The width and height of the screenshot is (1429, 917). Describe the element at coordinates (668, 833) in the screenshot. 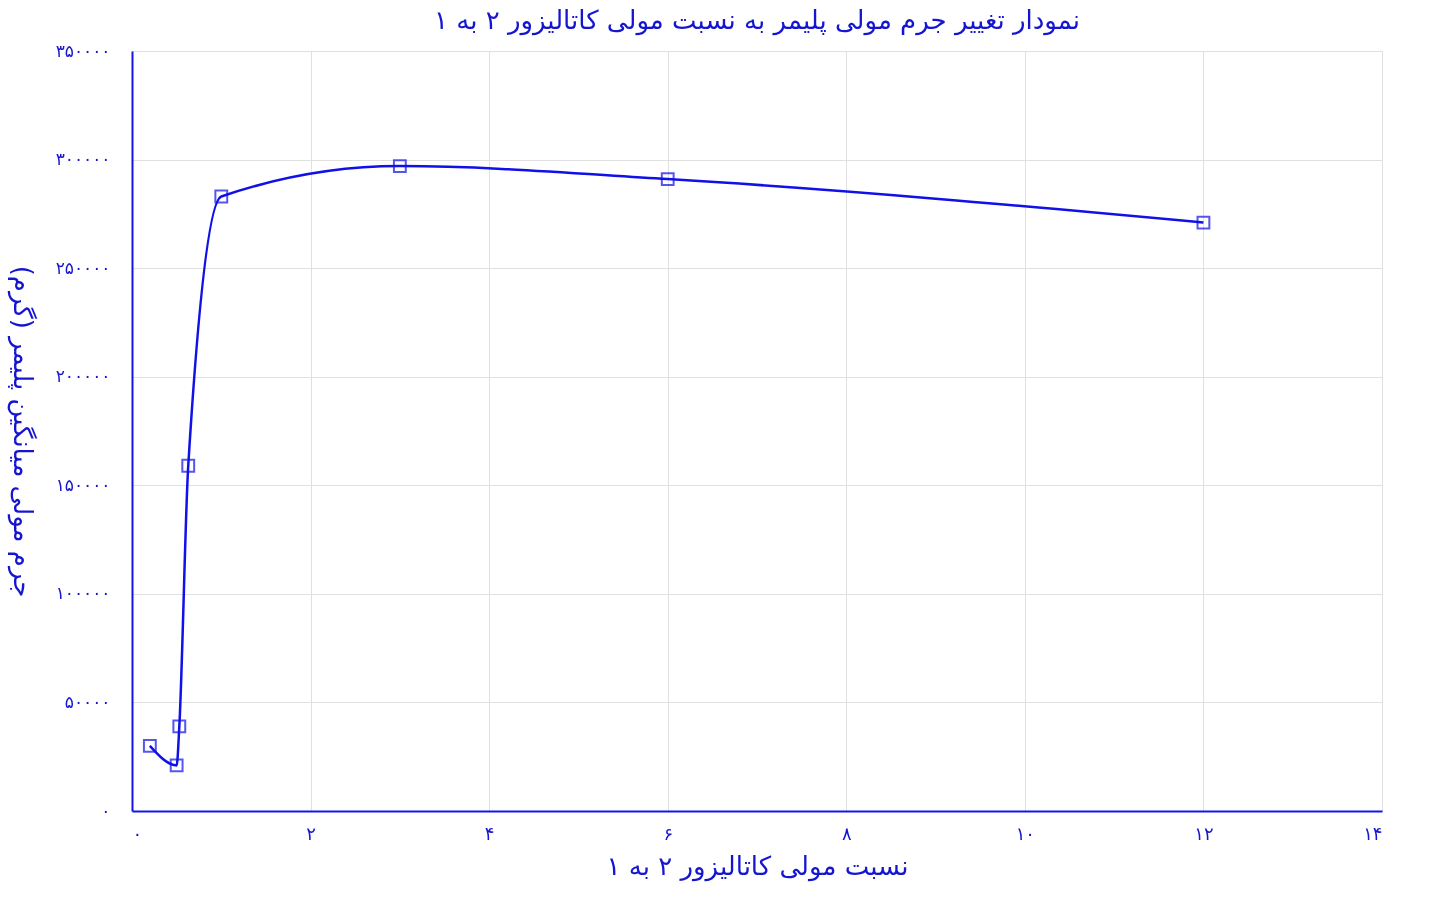

I see `x-tick-label: ۶` at that location.